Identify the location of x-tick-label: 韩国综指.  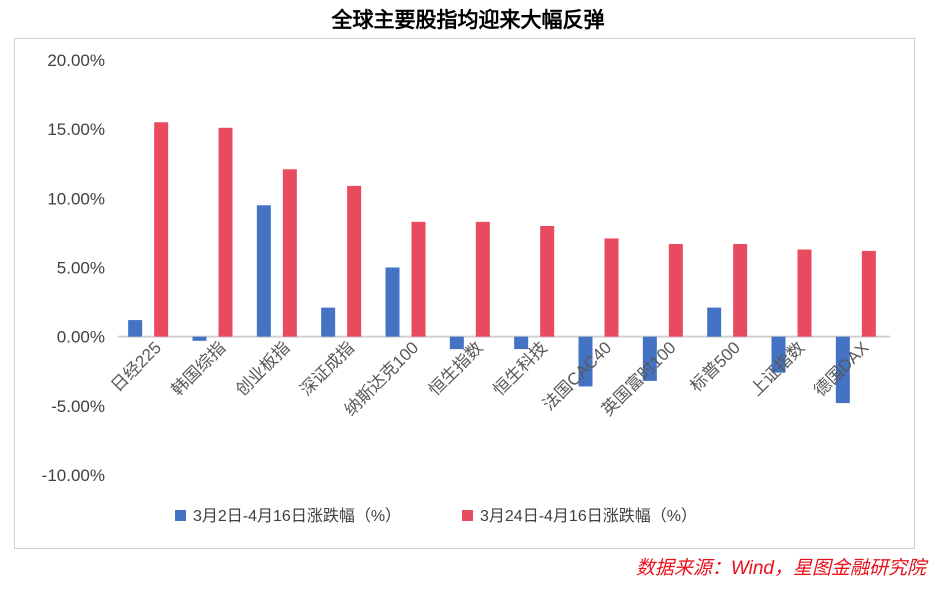
(199, 369).